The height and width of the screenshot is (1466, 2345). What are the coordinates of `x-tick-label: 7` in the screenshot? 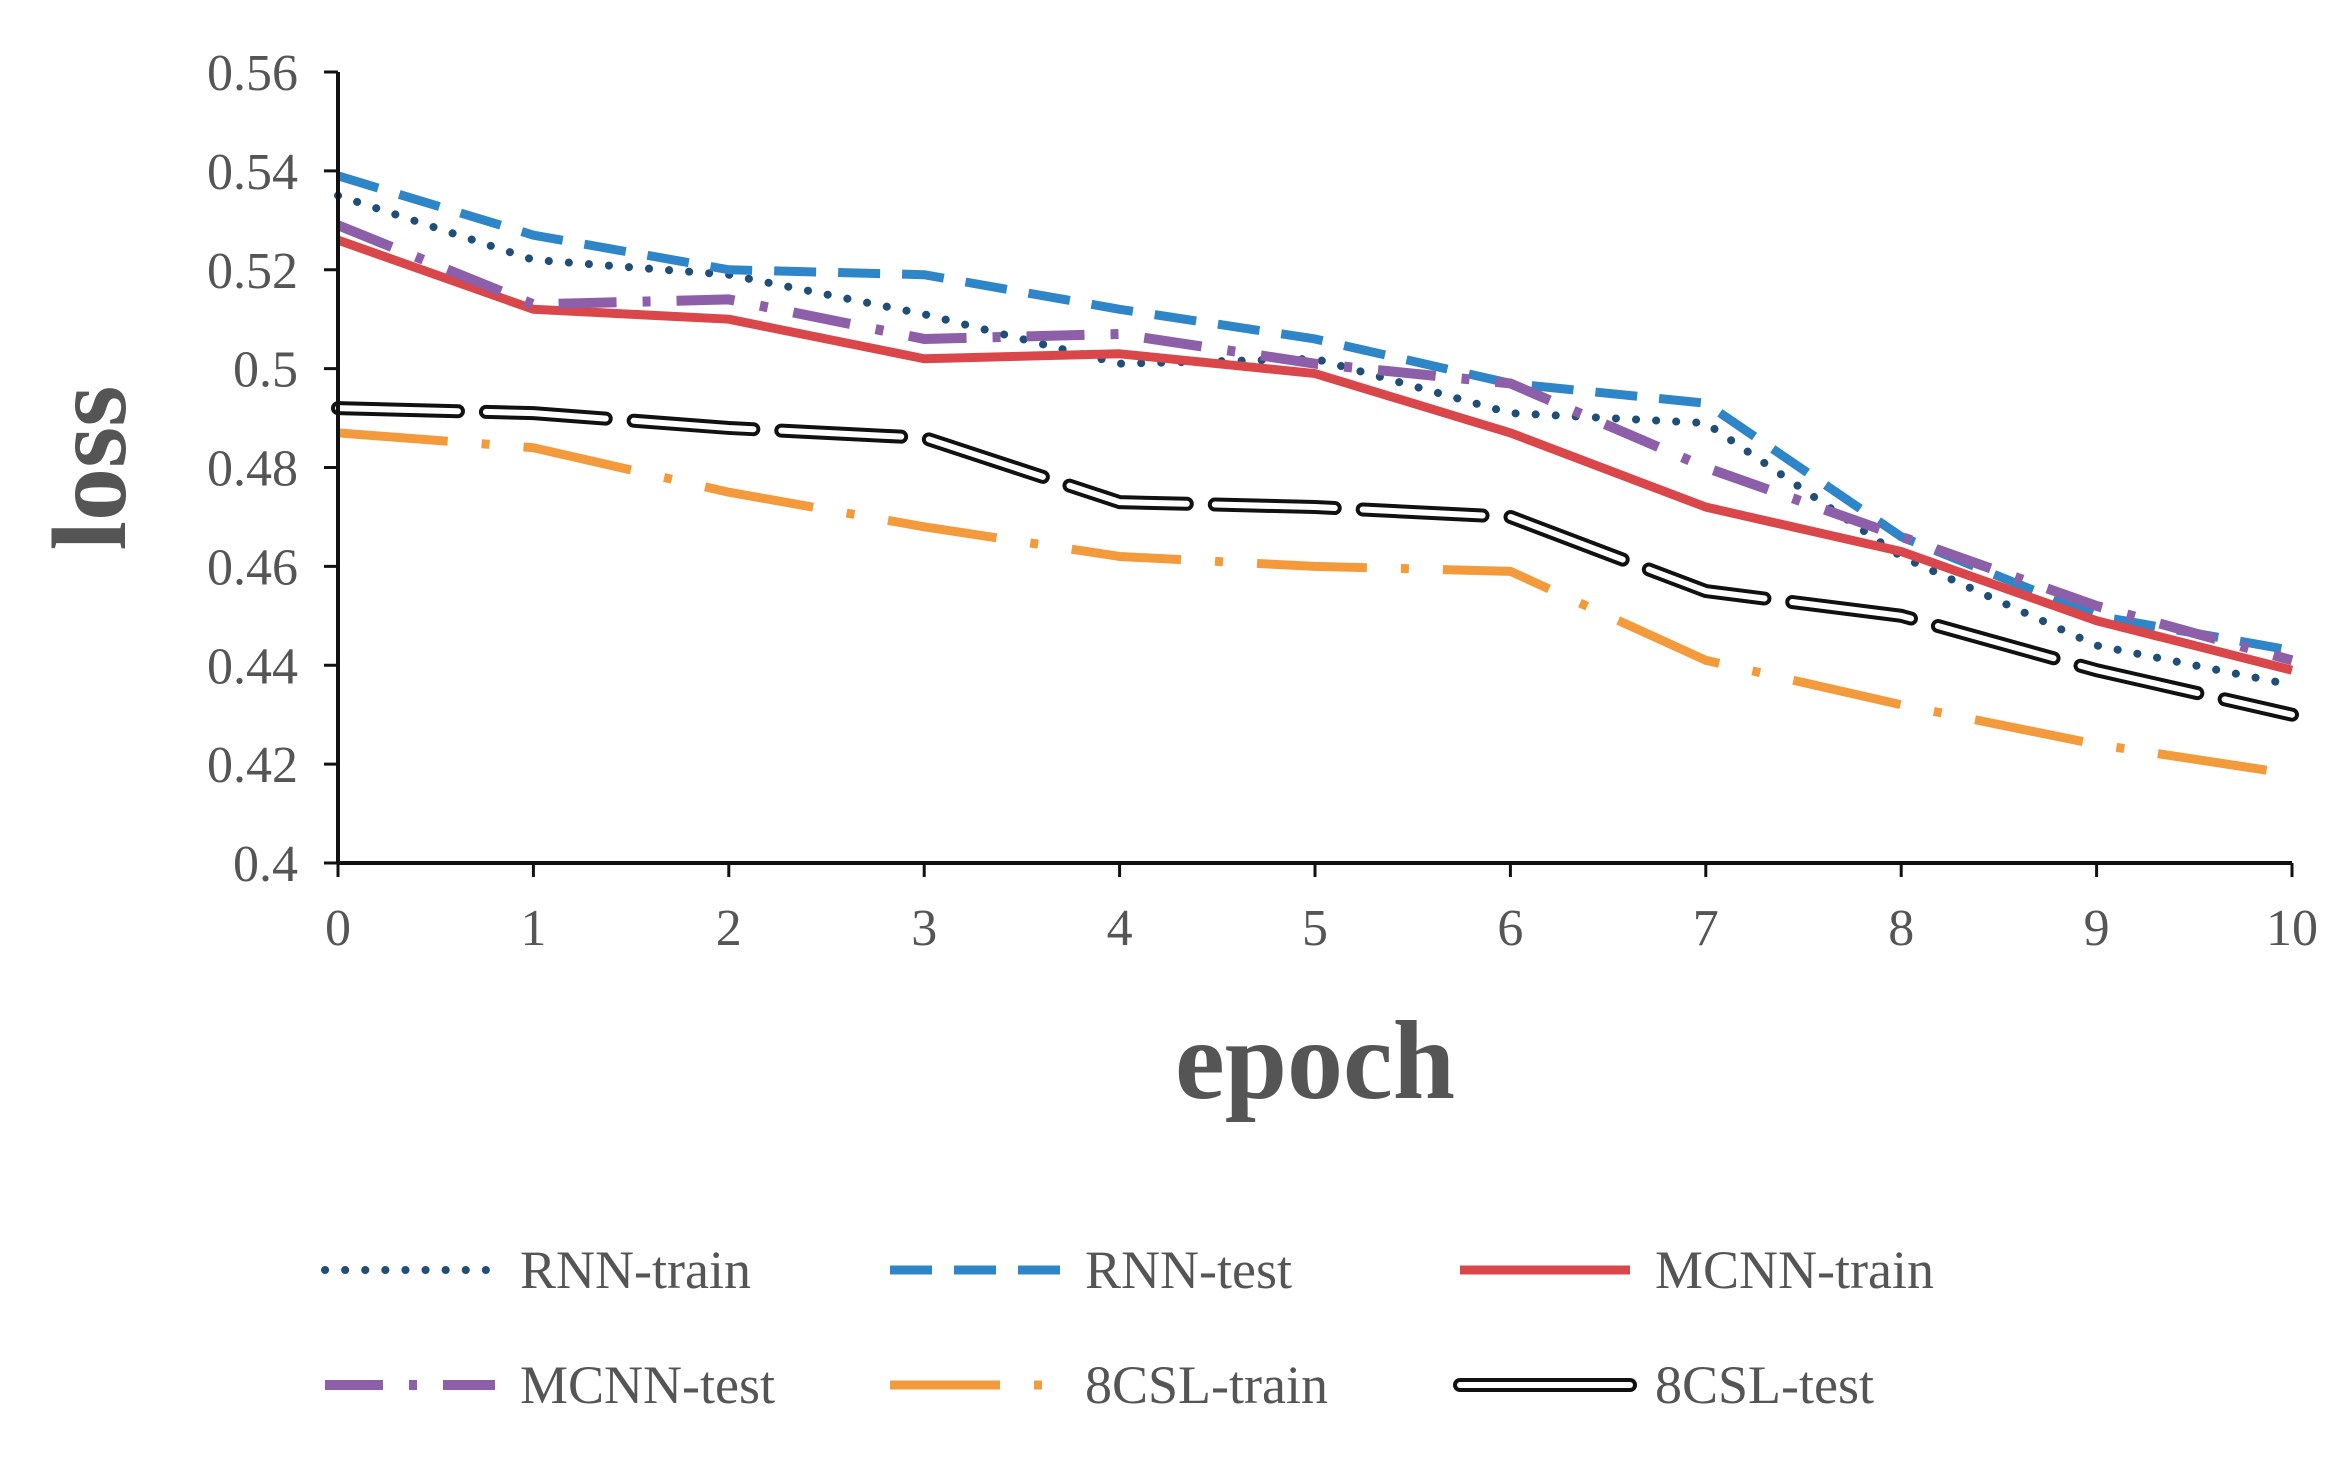 It's located at (1706, 928).